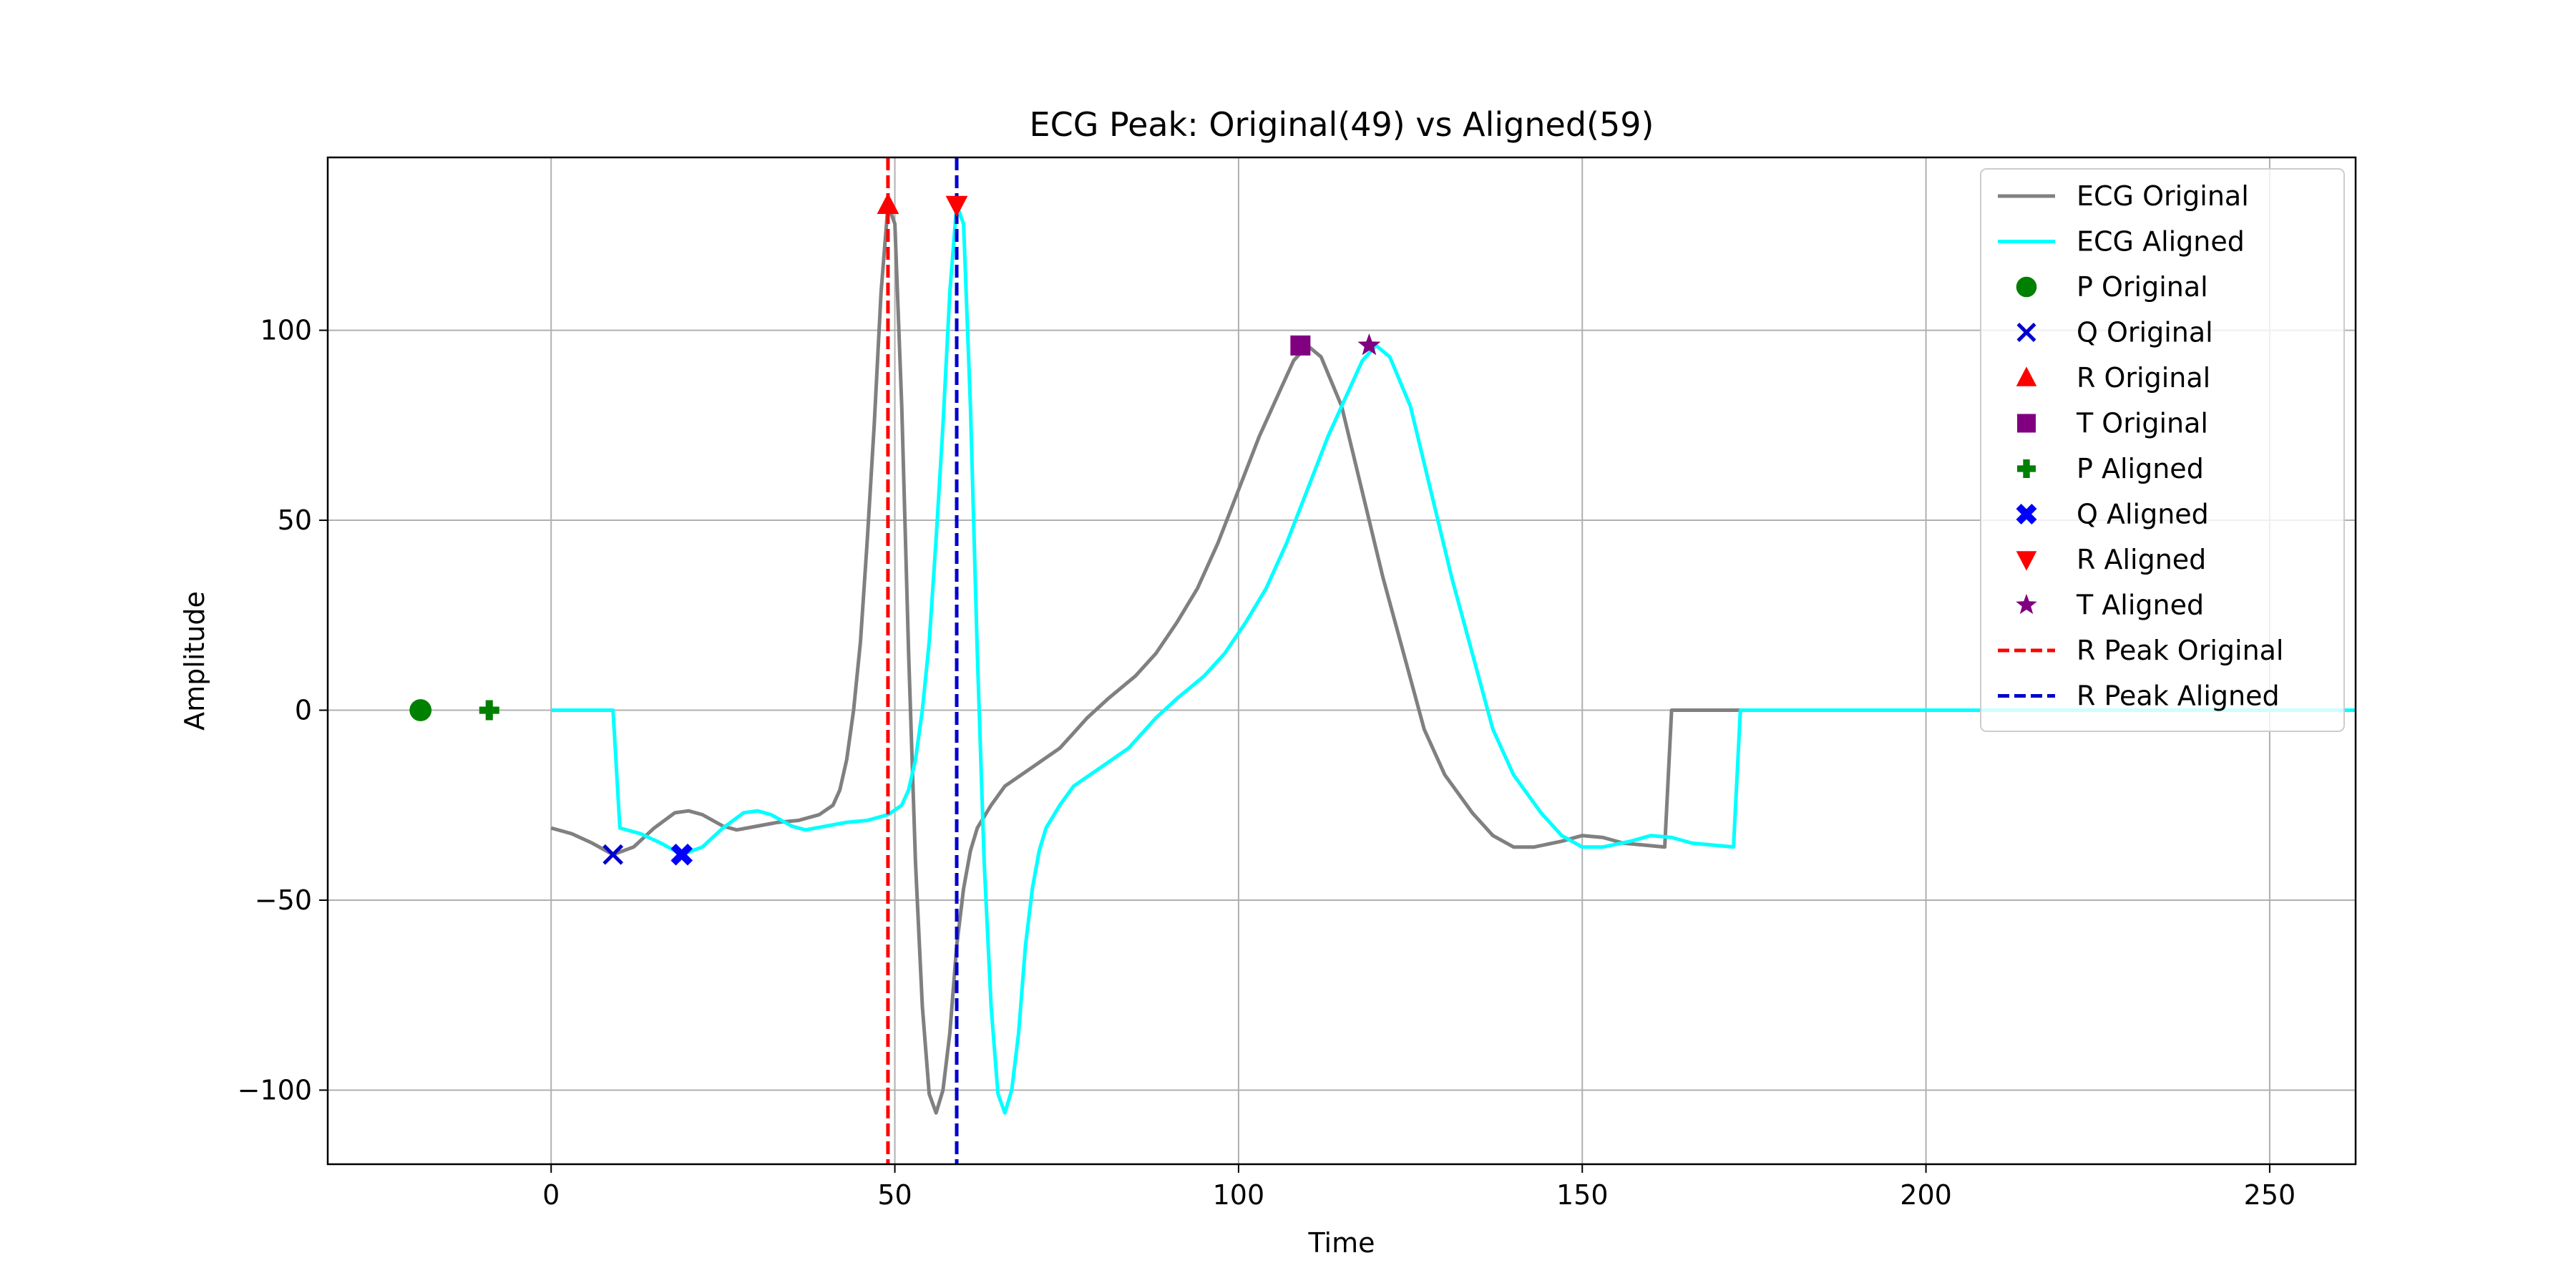 The image size is (2576, 1288). I want to click on legend-label-r-original: R Original, so click(2143, 378).